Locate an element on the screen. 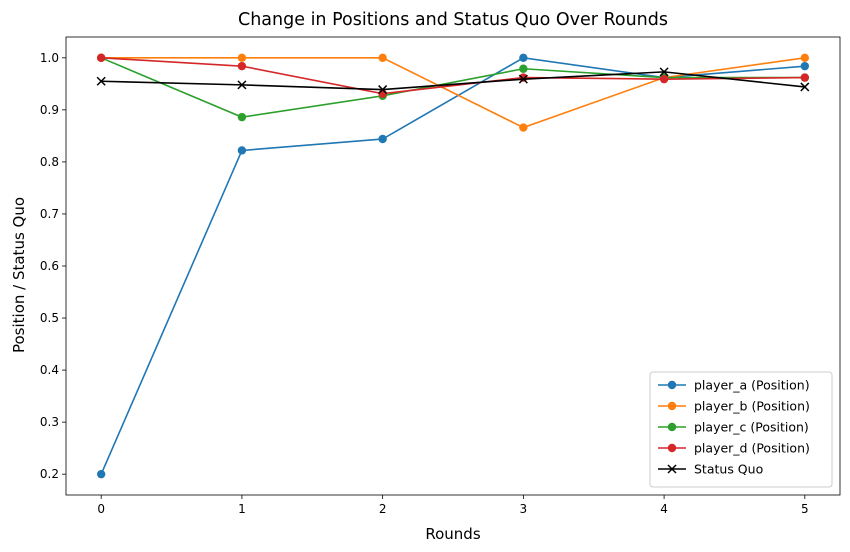 The image size is (850, 552). x-tick-label: 4 is located at coordinates (664, 509).